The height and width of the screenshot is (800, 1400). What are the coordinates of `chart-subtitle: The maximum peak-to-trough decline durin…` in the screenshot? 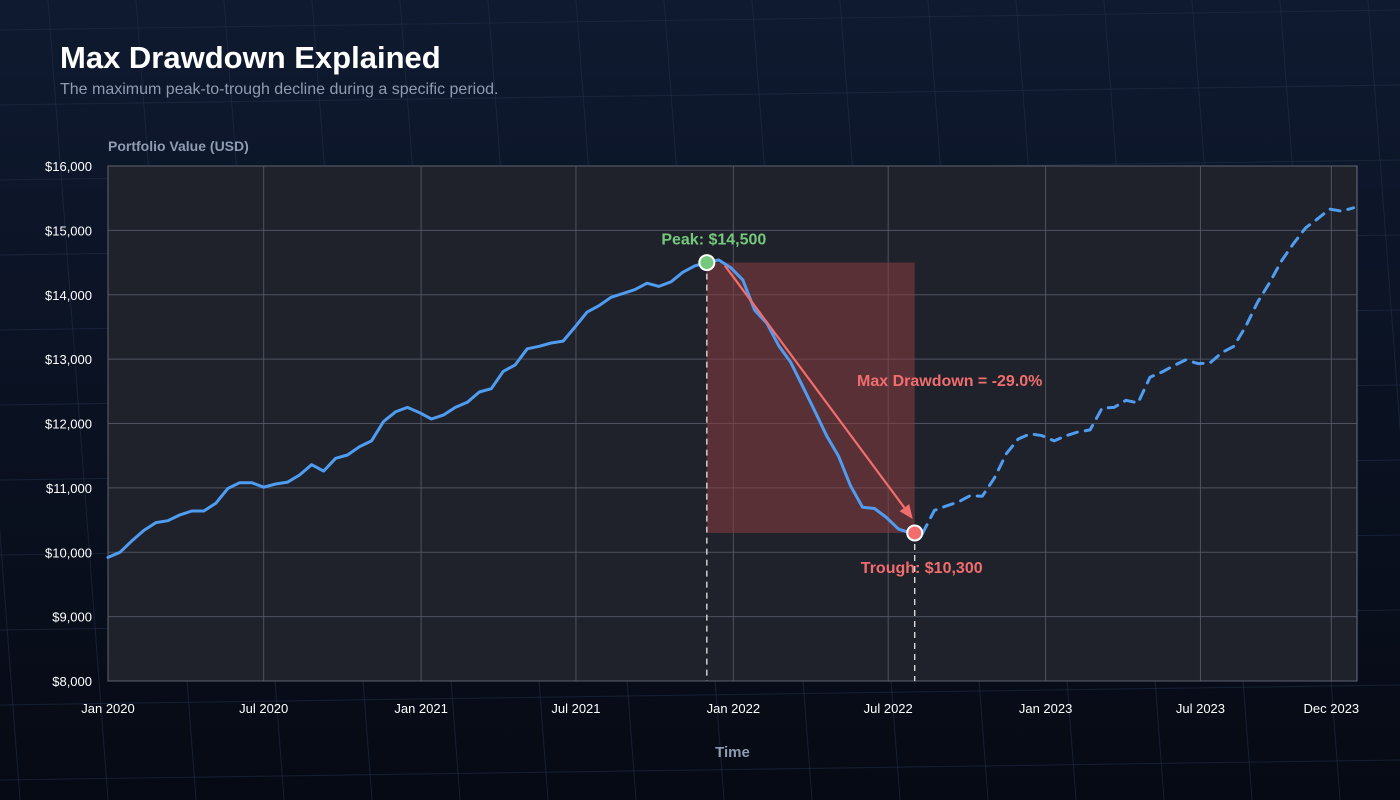 It's located at (279, 89).